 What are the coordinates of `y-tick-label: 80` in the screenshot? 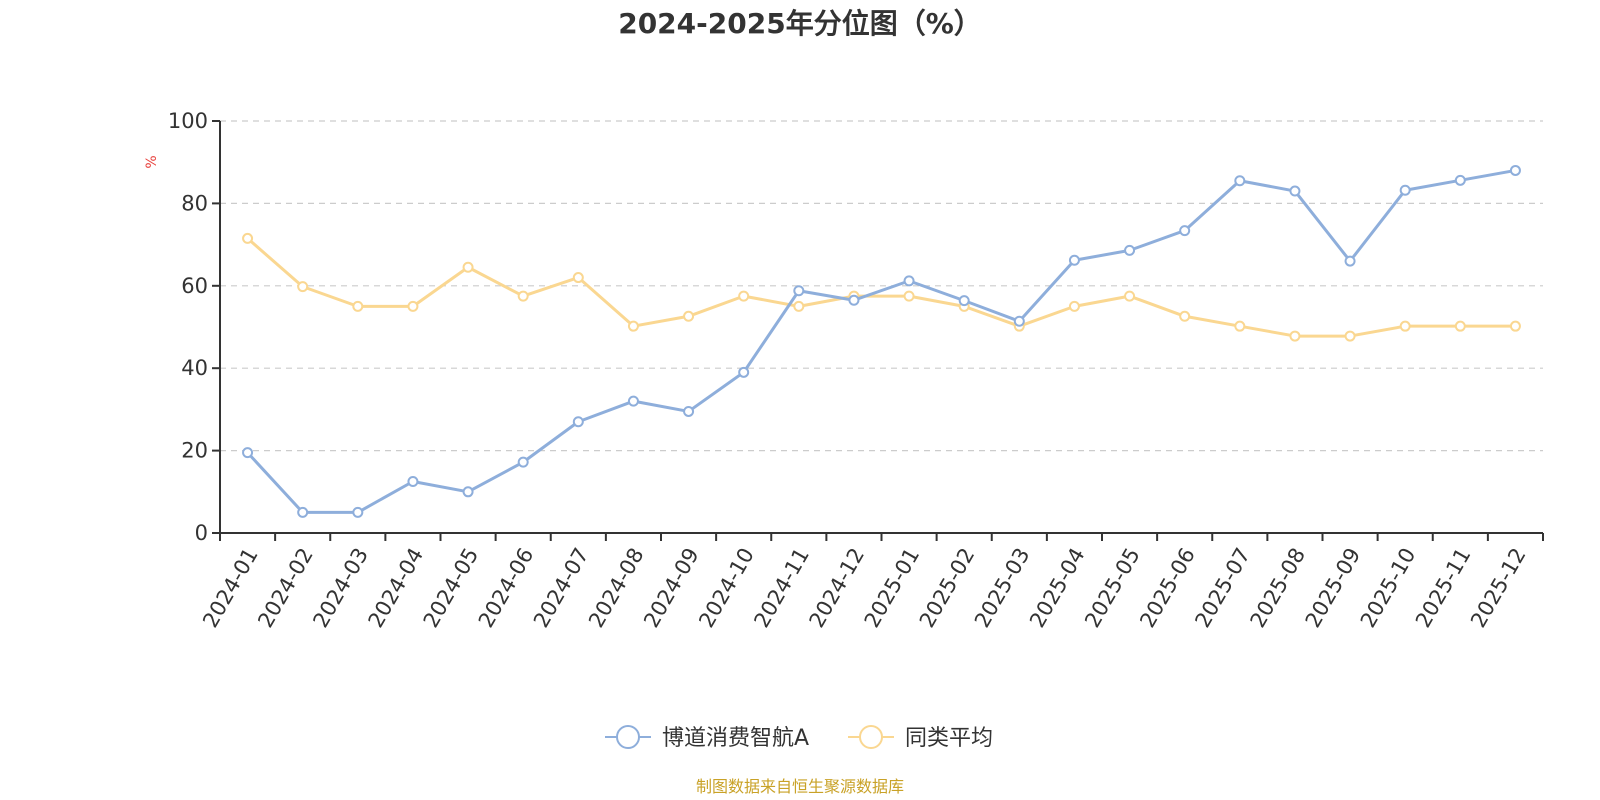 It's located at (194, 203).